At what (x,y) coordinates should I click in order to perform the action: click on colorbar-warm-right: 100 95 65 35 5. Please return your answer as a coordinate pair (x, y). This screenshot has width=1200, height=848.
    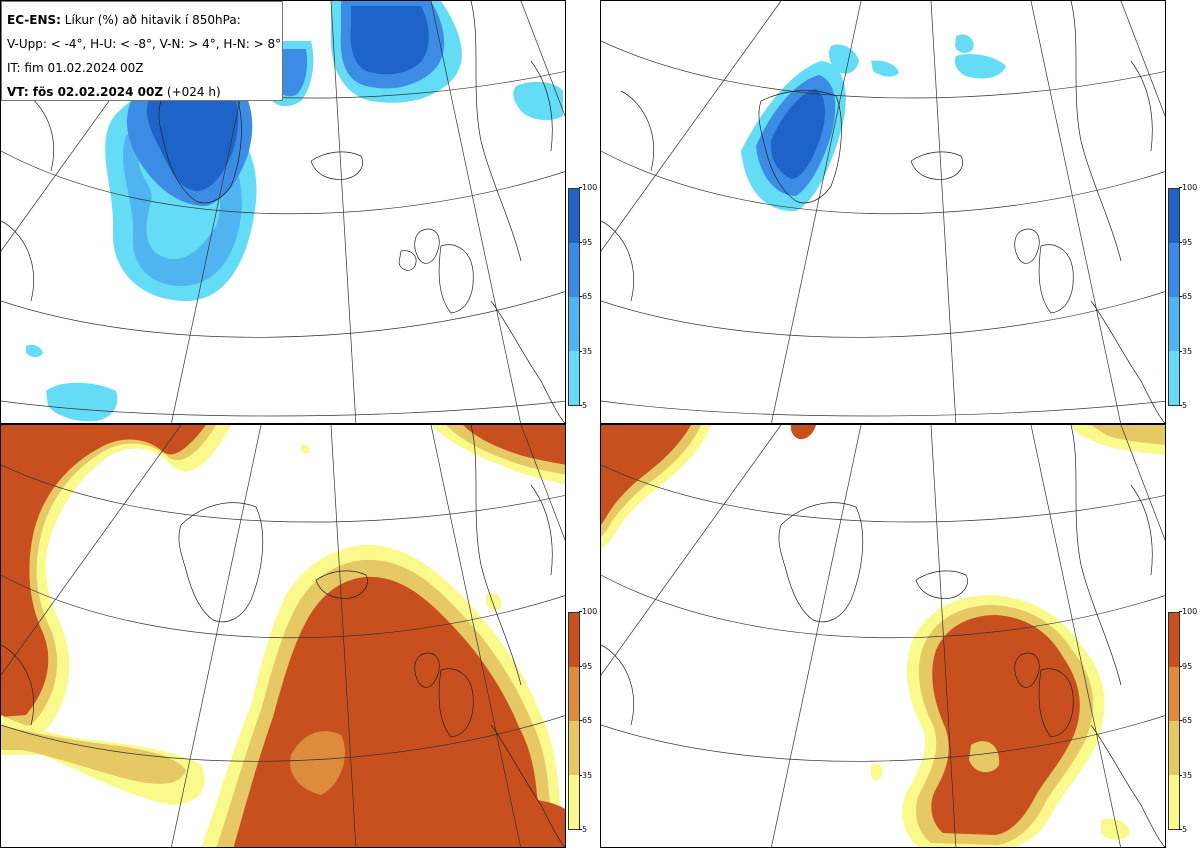
    Looking at the image, I should click on (1184, 721).